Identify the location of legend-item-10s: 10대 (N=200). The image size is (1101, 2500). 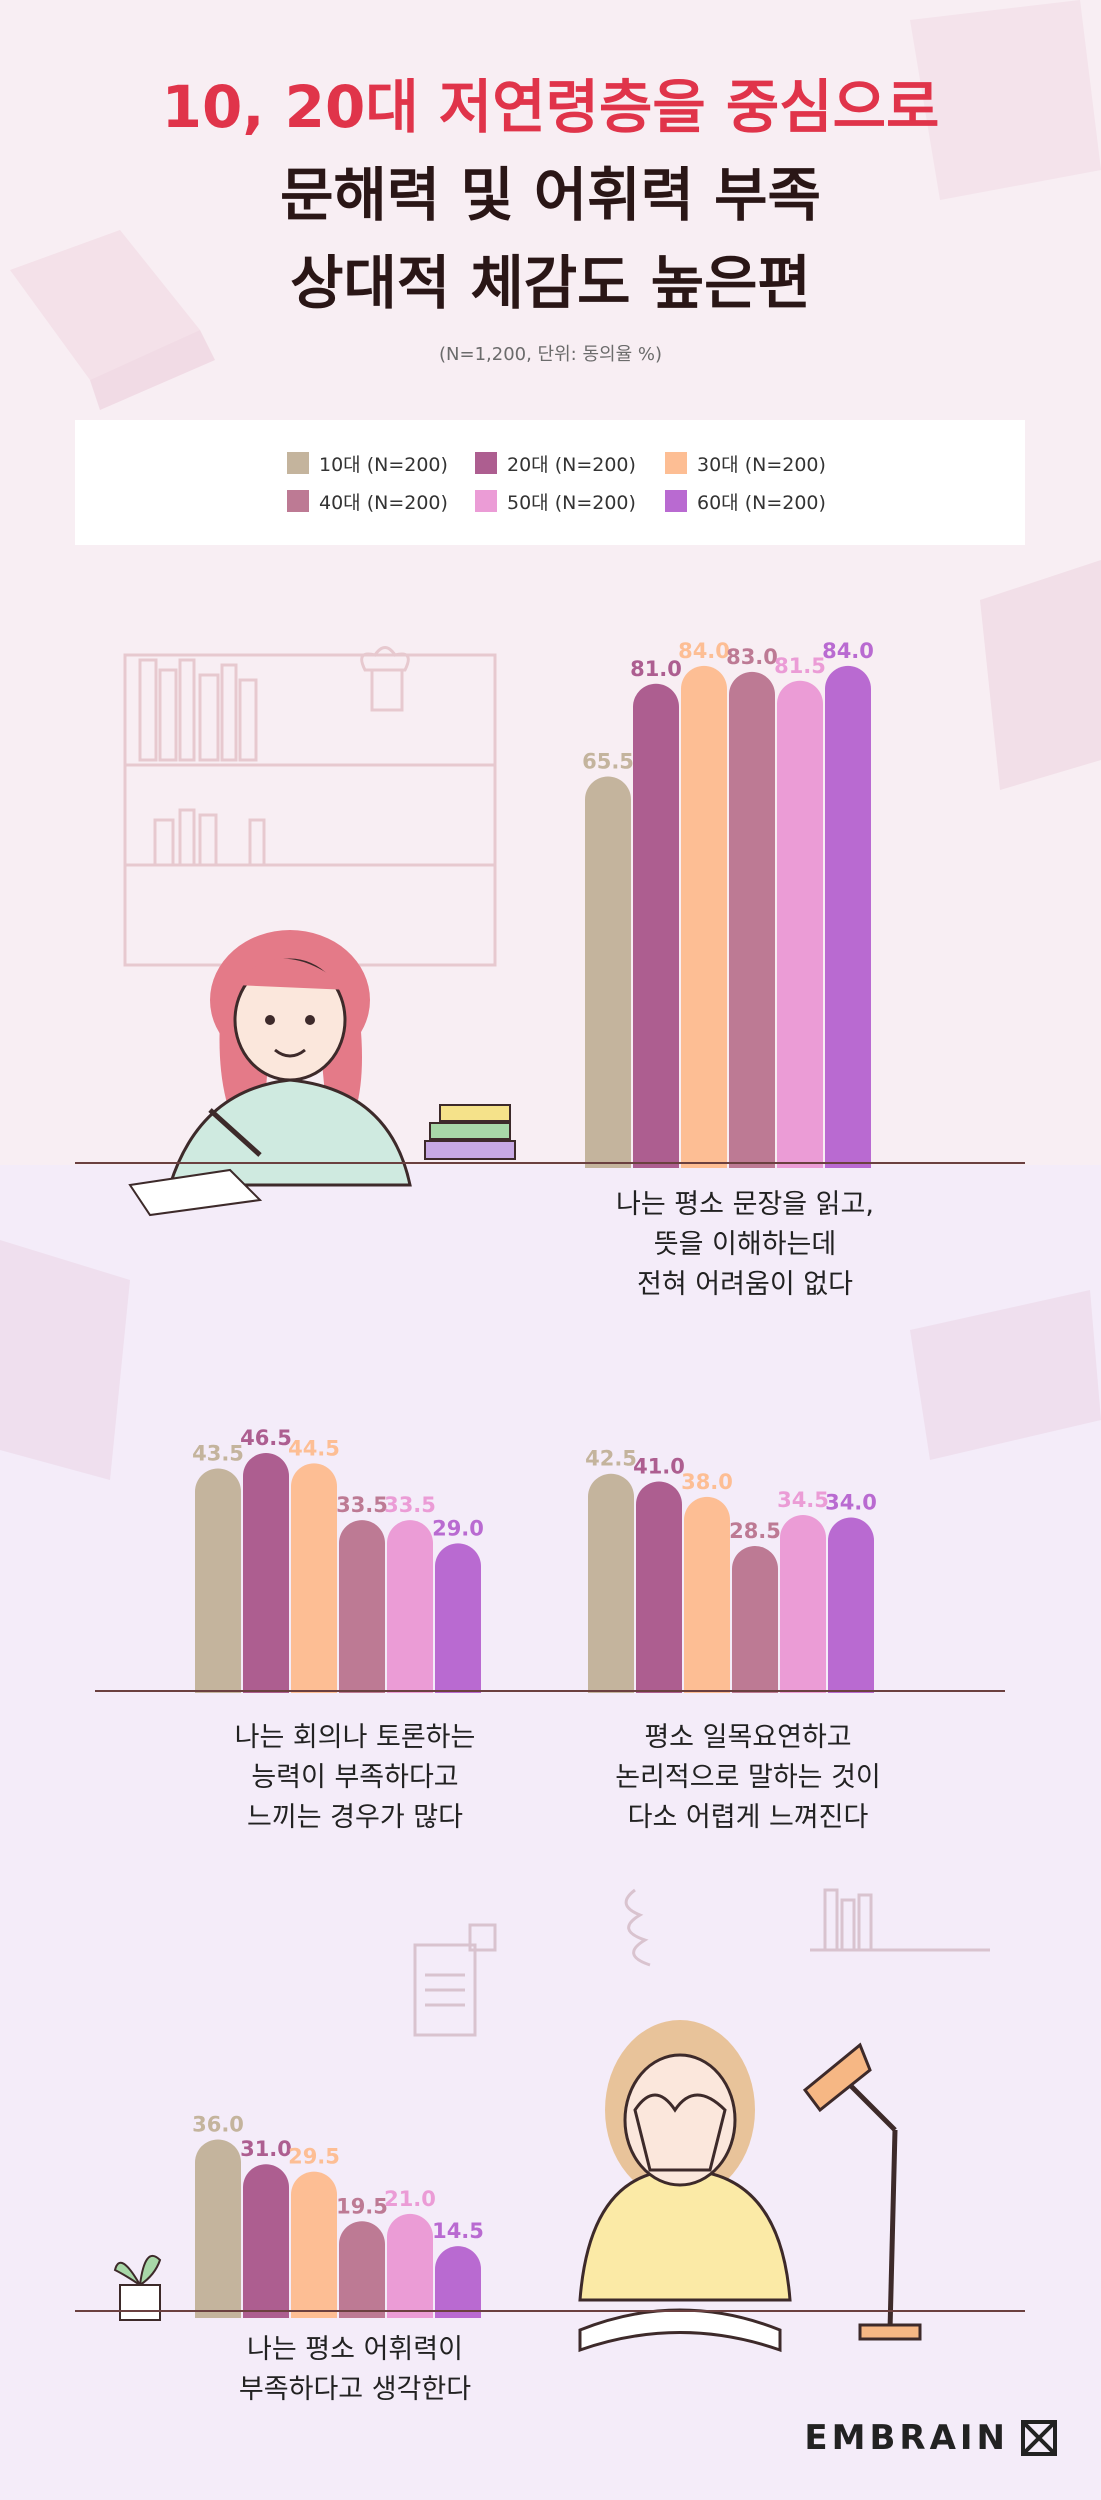
(367, 463).